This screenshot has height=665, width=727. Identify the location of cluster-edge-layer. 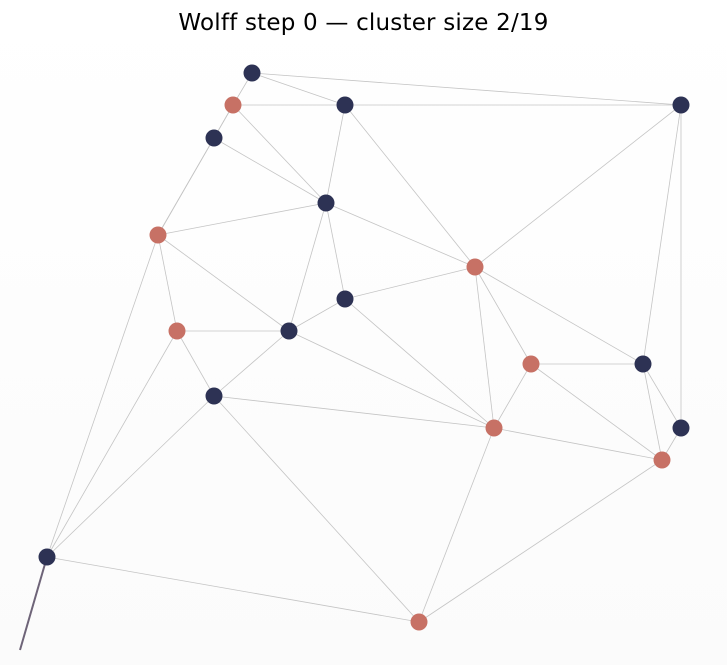
(33, 603).